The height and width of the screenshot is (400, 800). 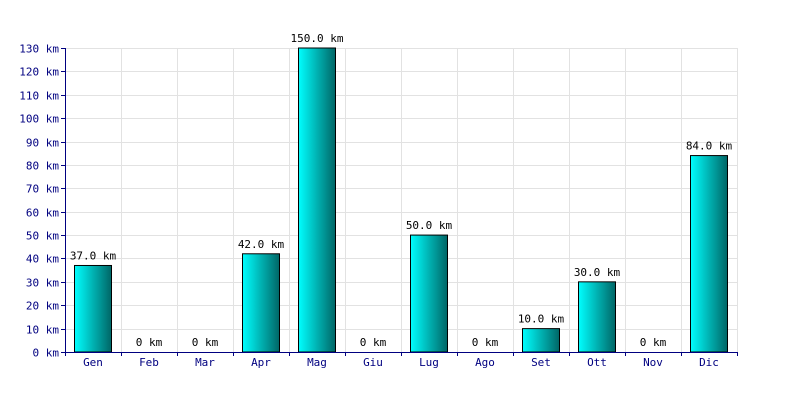 I want to click on data-label: 50.0 km, so click(x=429, y=225).